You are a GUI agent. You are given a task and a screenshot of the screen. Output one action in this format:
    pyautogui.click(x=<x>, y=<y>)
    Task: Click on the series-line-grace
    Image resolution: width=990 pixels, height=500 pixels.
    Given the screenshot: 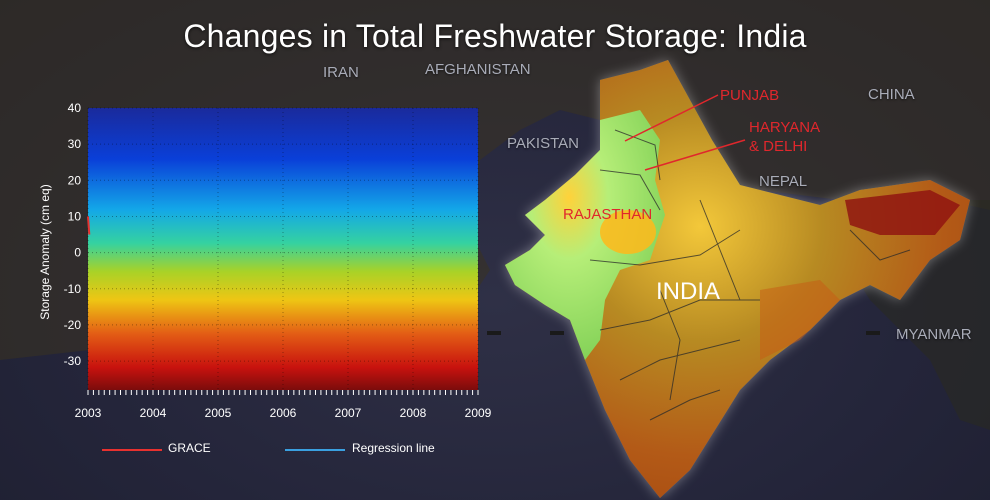 What is the action you would take?
    pyautogui.click(x=89, y=225)
    